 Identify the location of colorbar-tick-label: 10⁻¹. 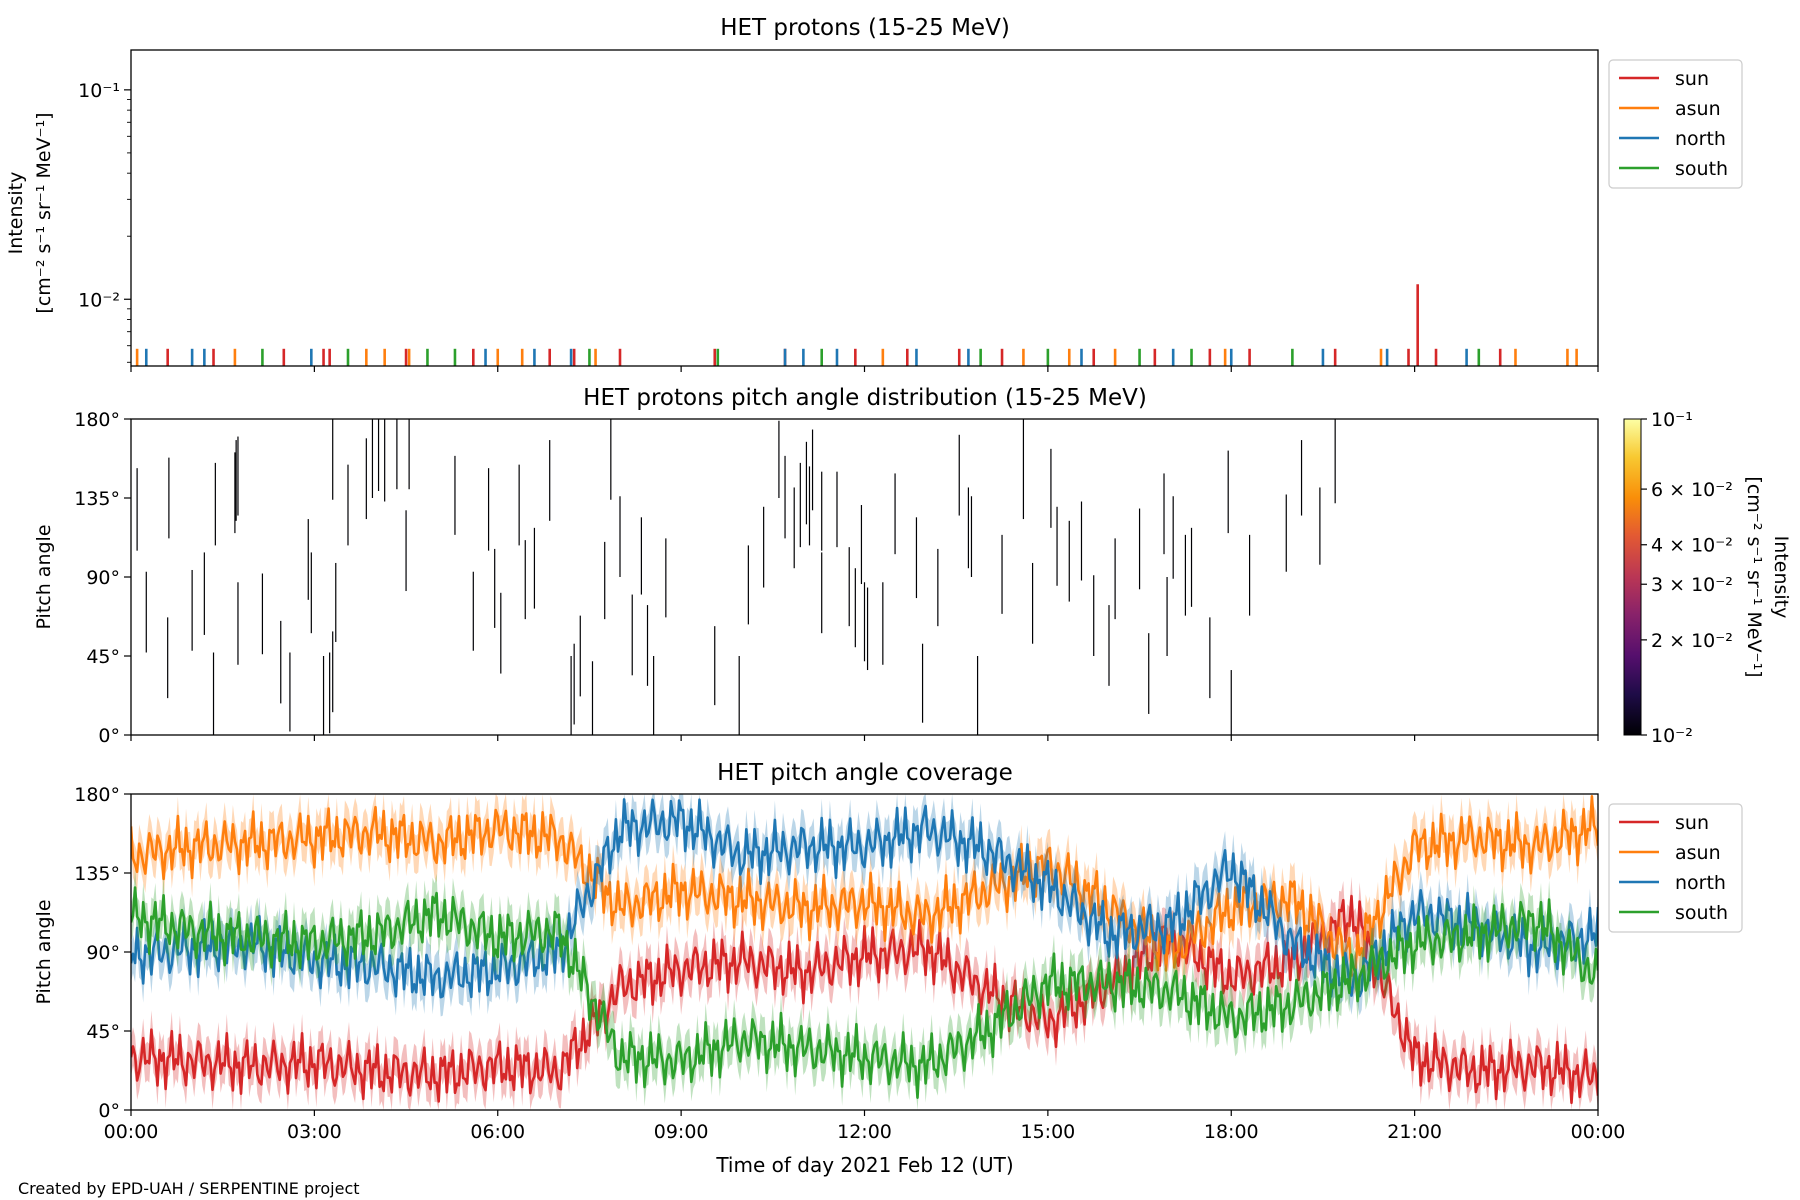
(1672, 420).